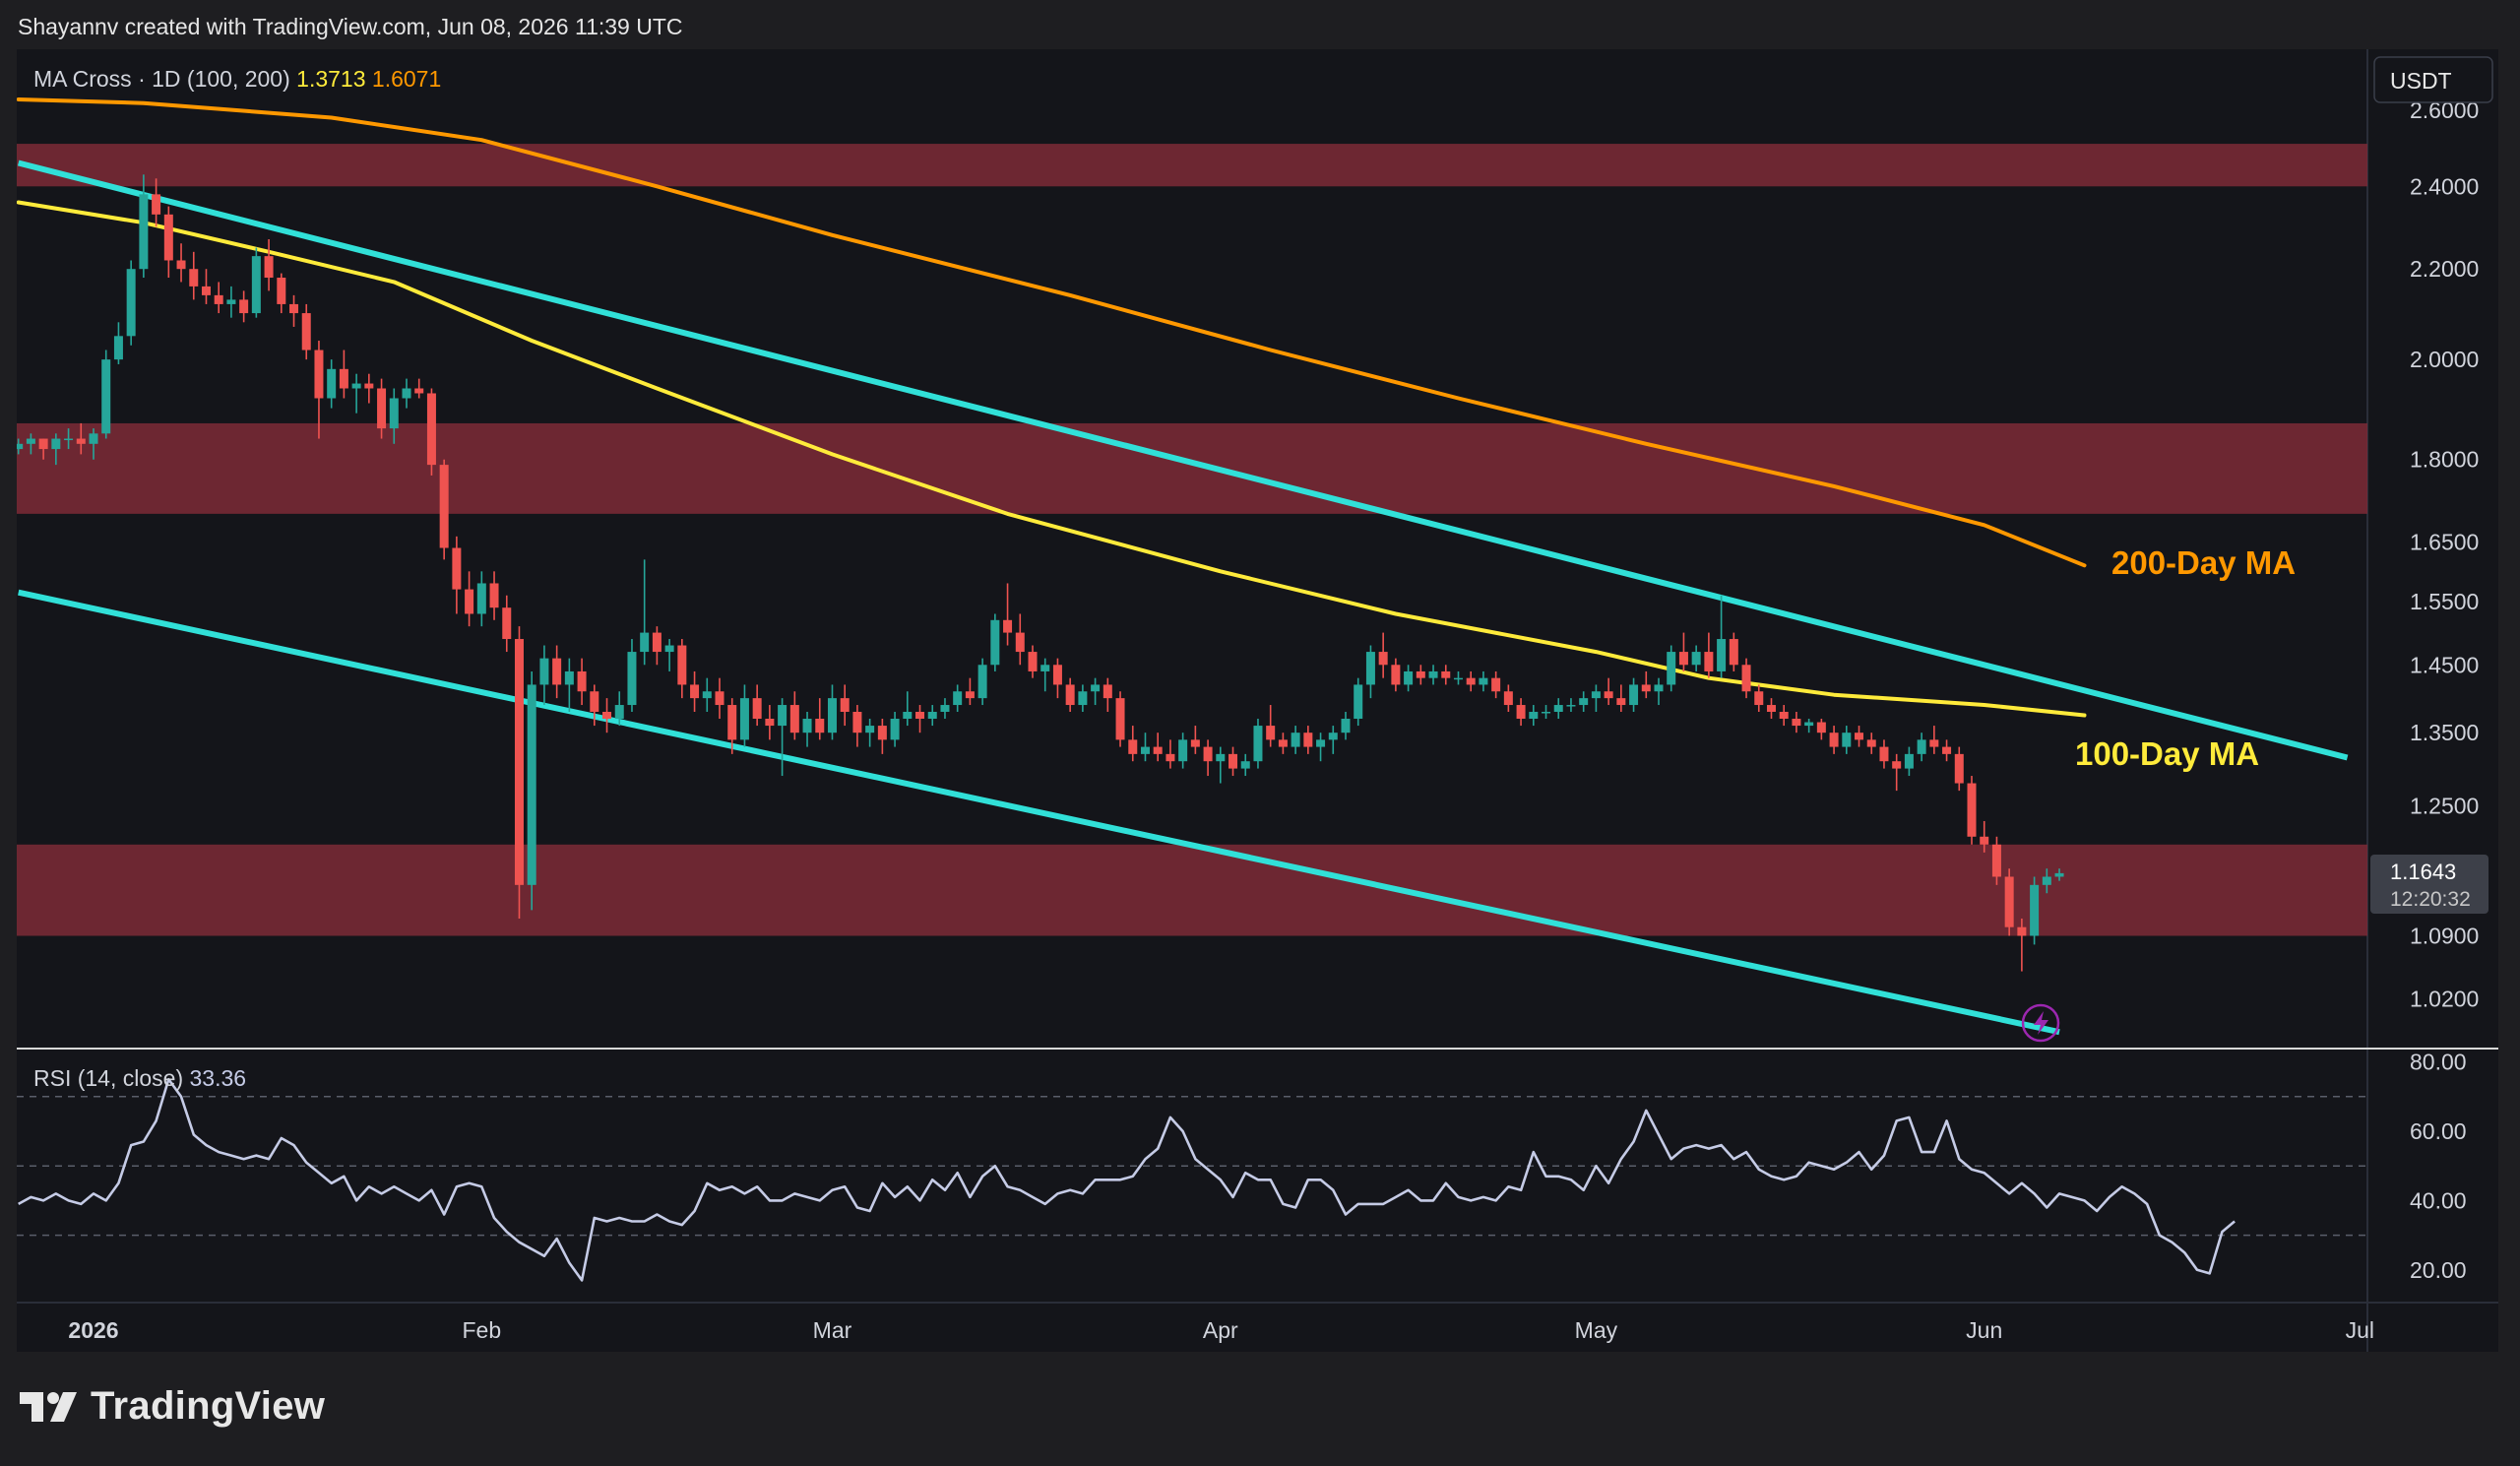 The width and height of the screenshot is (2520, 1466). I want to click on tradingview-logo: TradingView, so click(171, 1407).